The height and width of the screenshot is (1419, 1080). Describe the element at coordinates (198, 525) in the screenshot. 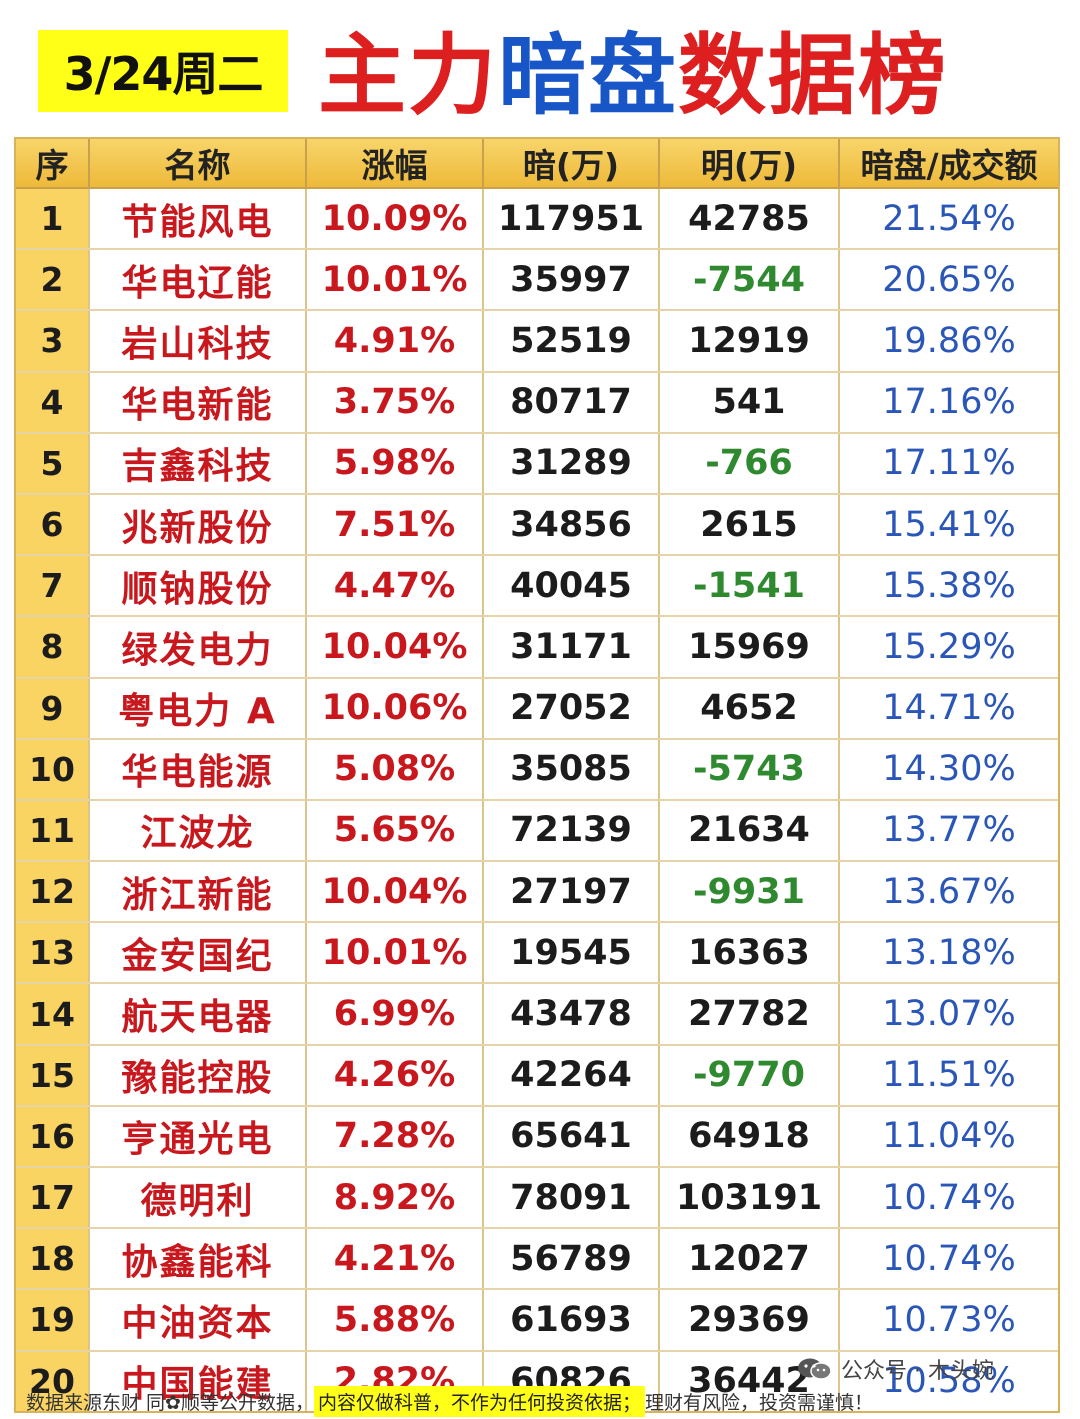

I see `cell-stock-name: 兆新股份` at that location.